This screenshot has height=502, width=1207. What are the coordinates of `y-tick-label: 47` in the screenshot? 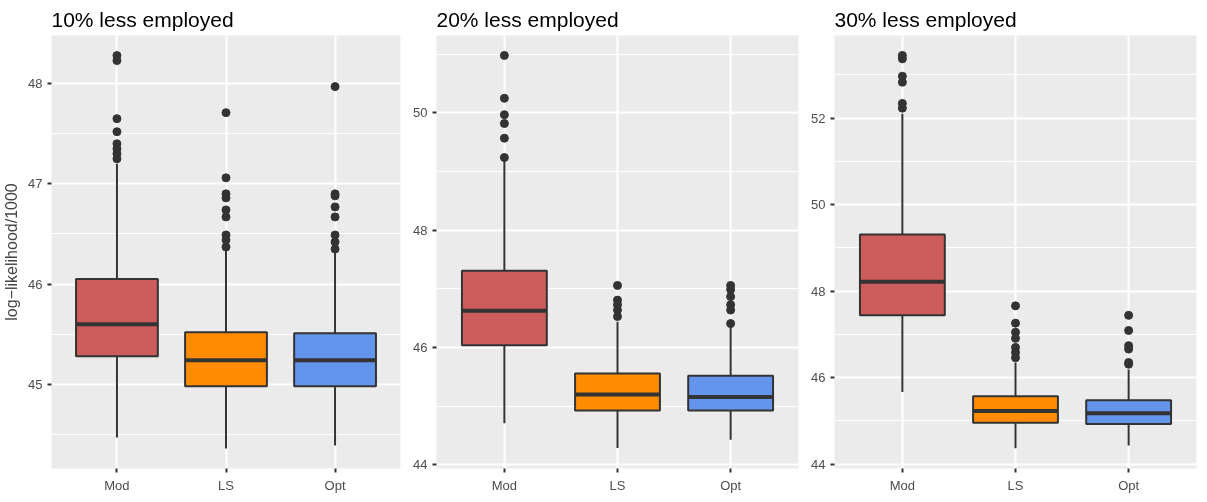 It's located at (35, 184).